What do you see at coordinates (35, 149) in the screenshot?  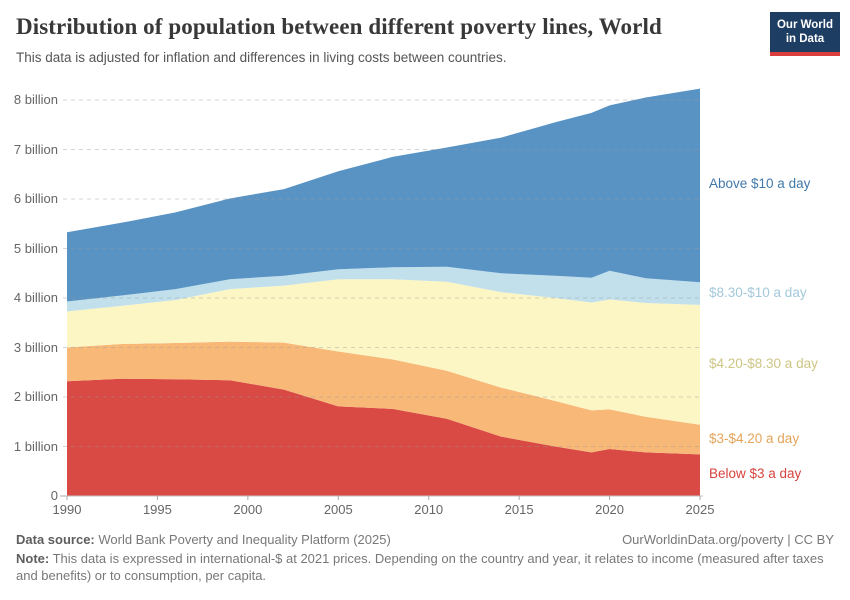 I see `y-tick-label: 7 billion` at bounding box center [35, 149].